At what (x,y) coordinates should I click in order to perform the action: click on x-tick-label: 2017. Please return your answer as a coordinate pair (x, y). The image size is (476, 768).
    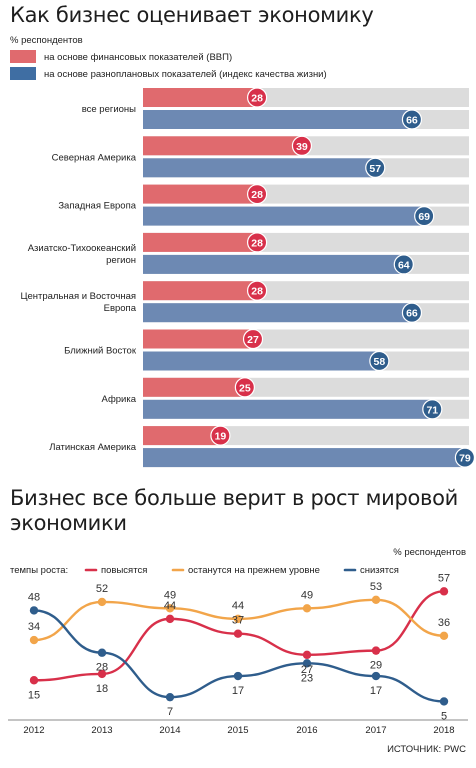
    Looking at the image, I should click on (375, 730).